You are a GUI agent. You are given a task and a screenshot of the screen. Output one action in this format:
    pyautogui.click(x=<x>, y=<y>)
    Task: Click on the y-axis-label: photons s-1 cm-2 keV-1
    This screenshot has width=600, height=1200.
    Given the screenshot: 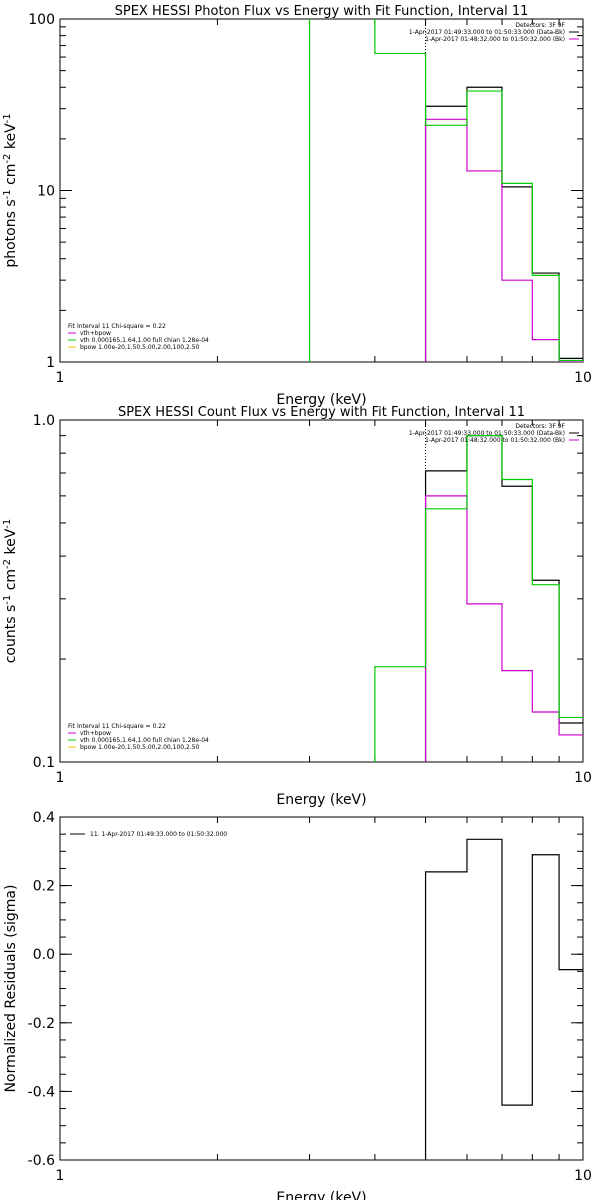 What is the action you would take?
    pyautogui.click(x=11, y=190)
    